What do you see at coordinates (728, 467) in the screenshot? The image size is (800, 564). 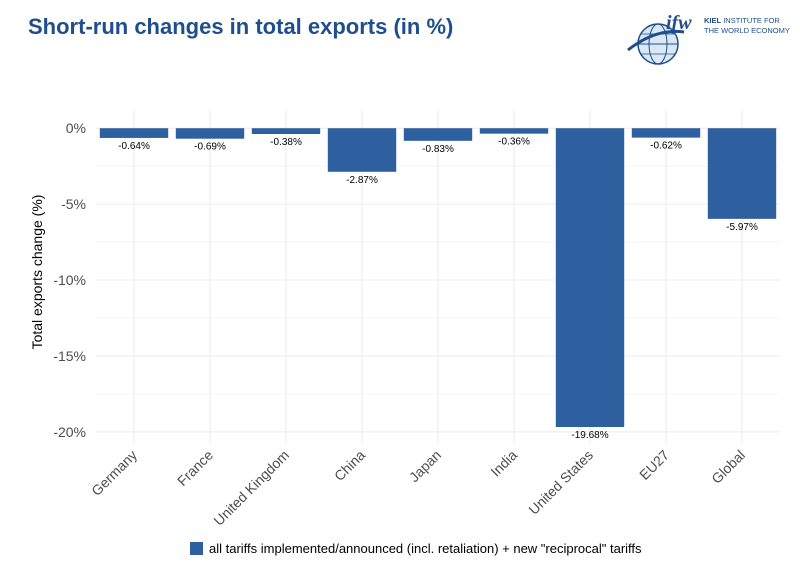 I see `x-tick-label: Global` at bounding box center [728, 467].